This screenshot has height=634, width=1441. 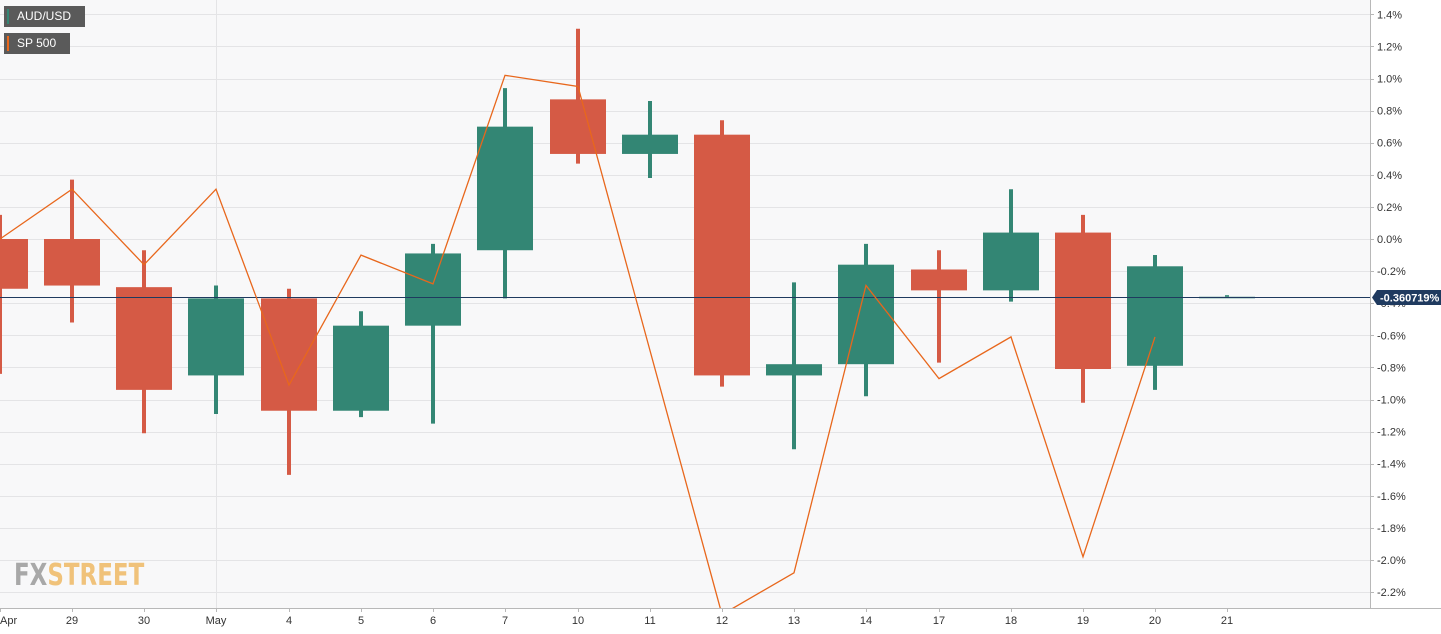 I want to click on current-value-badge, so click(x=1406, y=297).